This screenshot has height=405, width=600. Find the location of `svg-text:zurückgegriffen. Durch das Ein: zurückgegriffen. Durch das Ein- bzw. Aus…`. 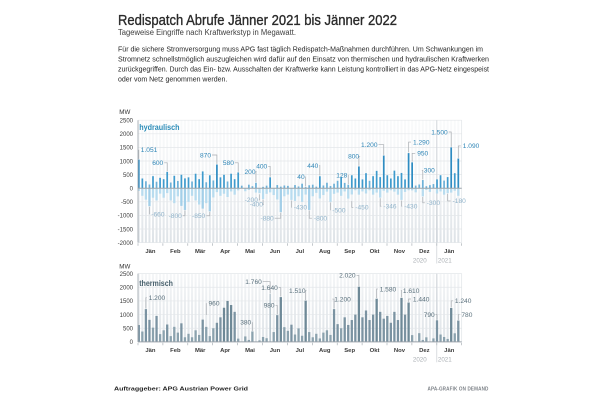

svg-text:zurückgegriffen. Durch das Ein: zurückgegriffen. Durch das Ein- bzw. Aus… is located at coordinates (303, 69).